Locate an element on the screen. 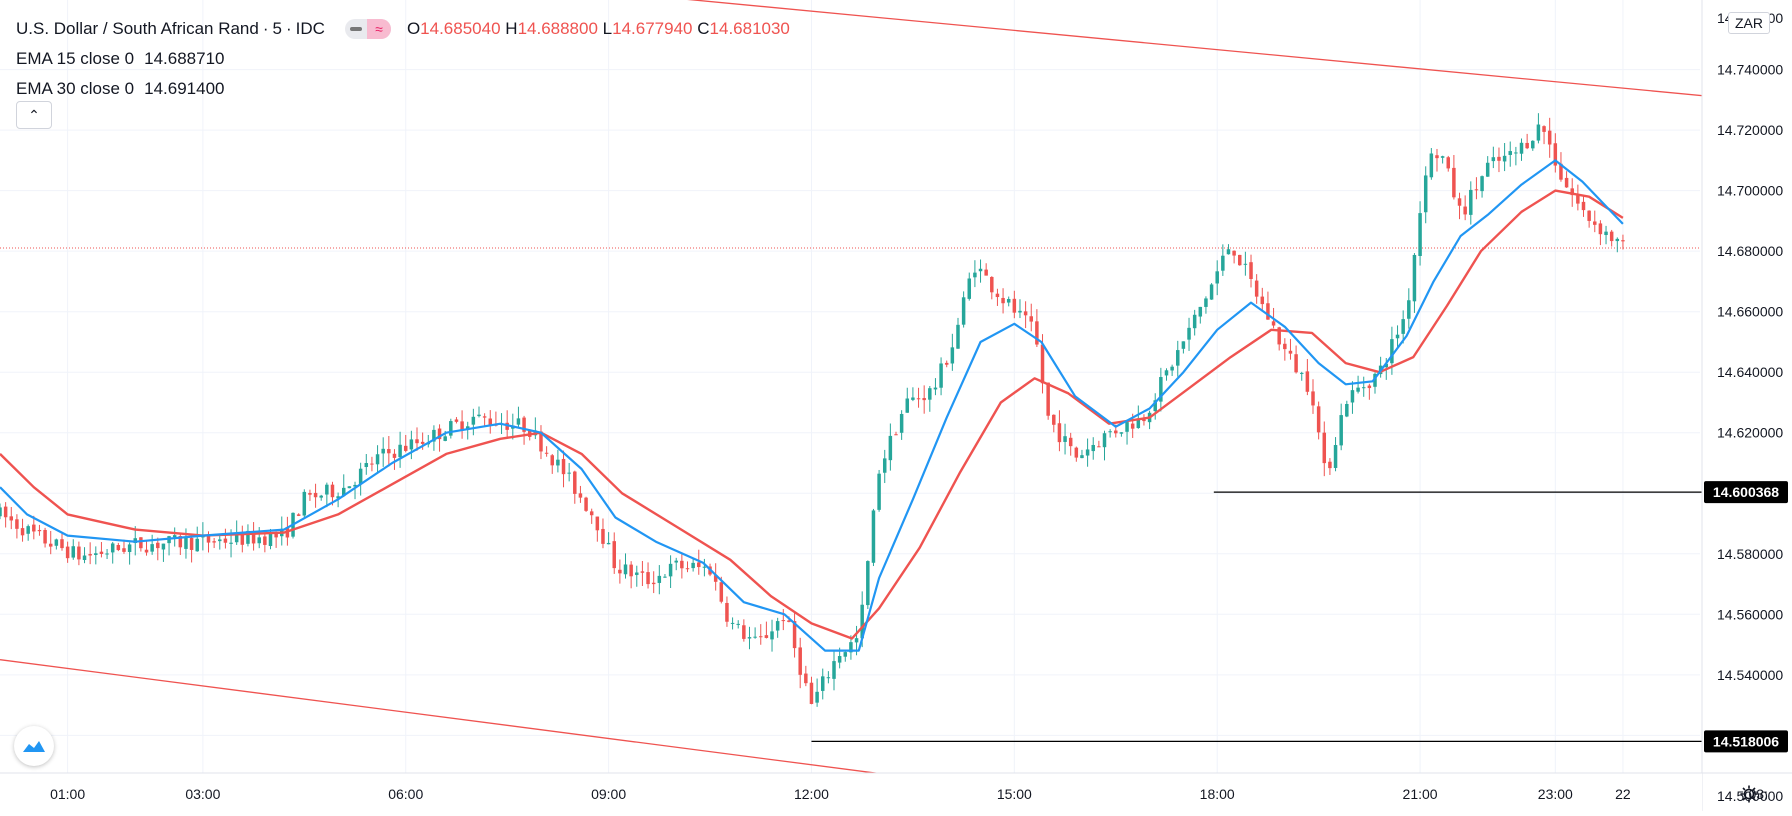 The height and width of the screenshot is (816, 1792). chart-settings-button is located at coordinates (1749, 794).